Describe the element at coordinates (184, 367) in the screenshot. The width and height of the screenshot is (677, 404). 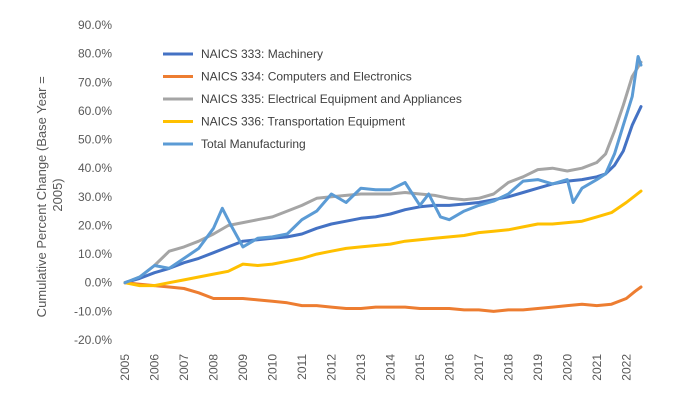
I see `x-tick-label: 2007` at that location.